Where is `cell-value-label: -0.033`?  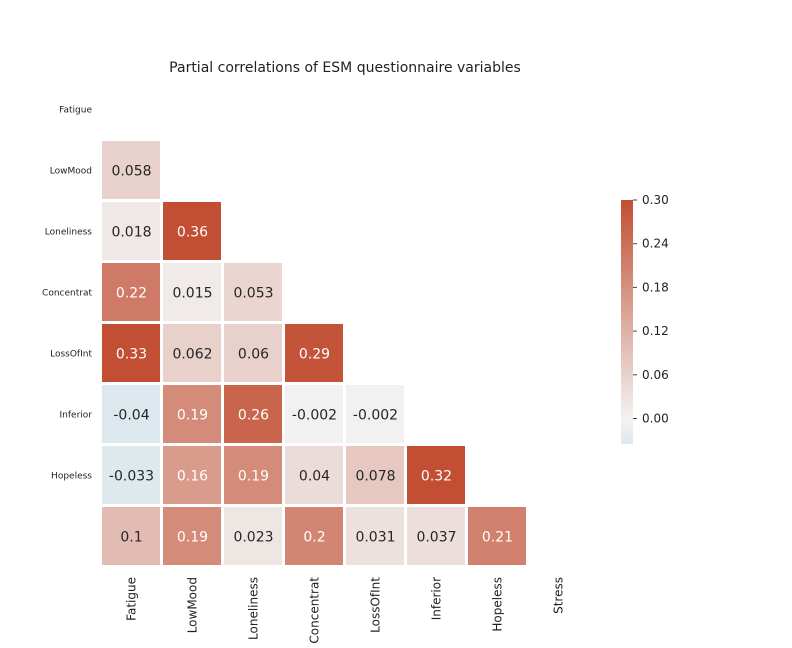
cell-value-label: -0.033 is located at coordinates (131, 477).